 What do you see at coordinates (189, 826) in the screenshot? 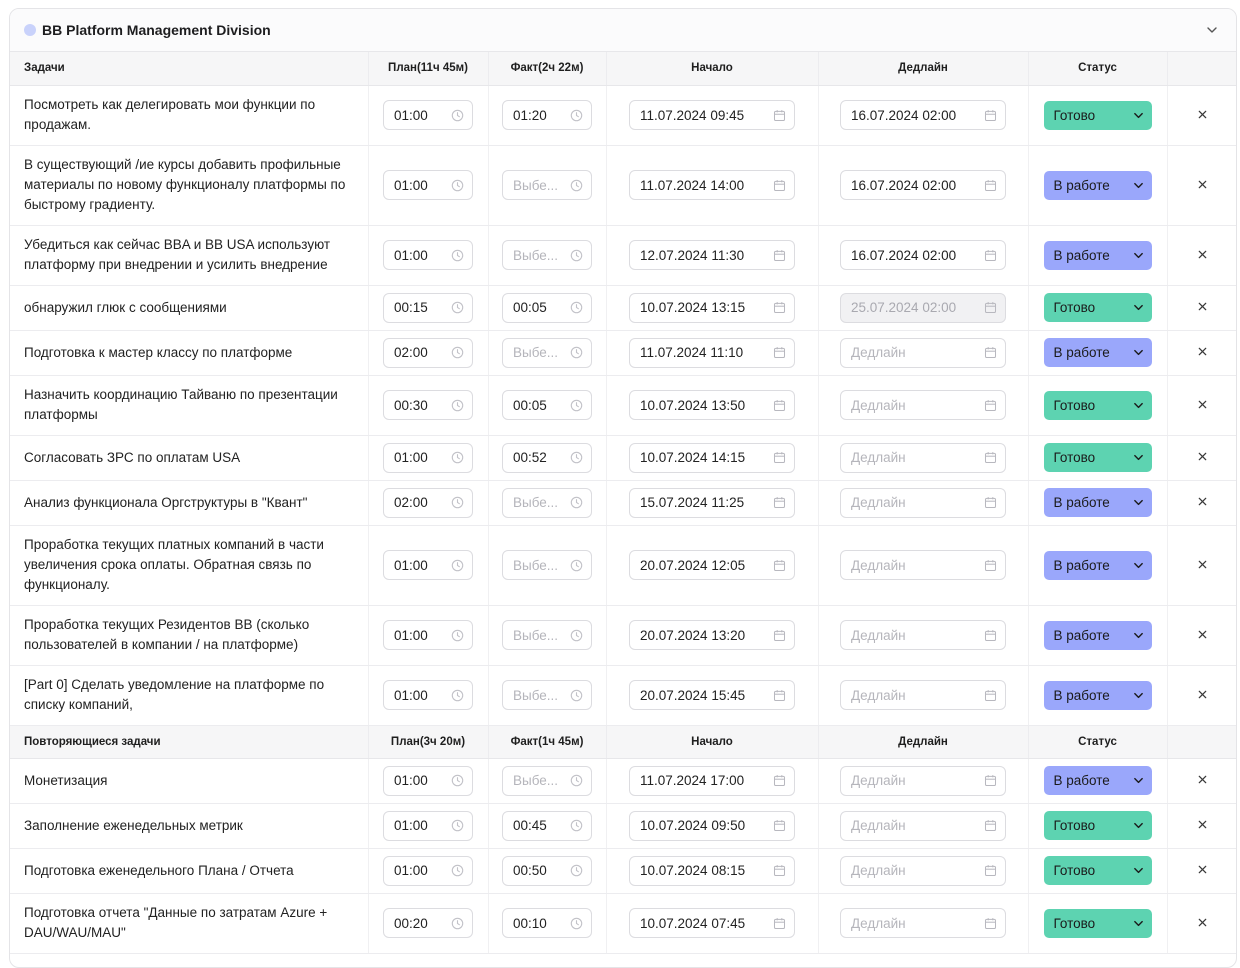
I see `task-title: Заполнение еженедельных метрик` at bounding box center [189, 826].